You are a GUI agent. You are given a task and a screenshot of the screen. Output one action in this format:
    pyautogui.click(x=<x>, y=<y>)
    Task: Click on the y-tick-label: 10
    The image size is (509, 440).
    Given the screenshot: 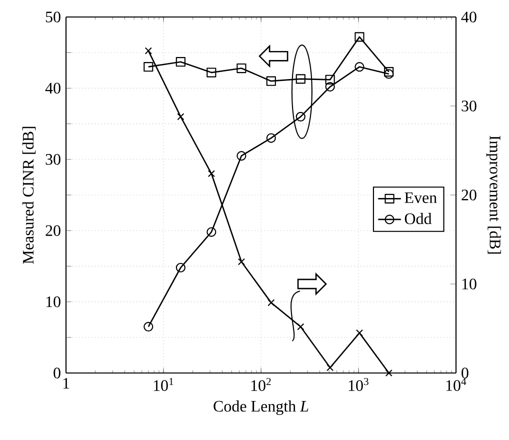 What is the action you would take?
    pyautogui.click(x=53, y=302)
    